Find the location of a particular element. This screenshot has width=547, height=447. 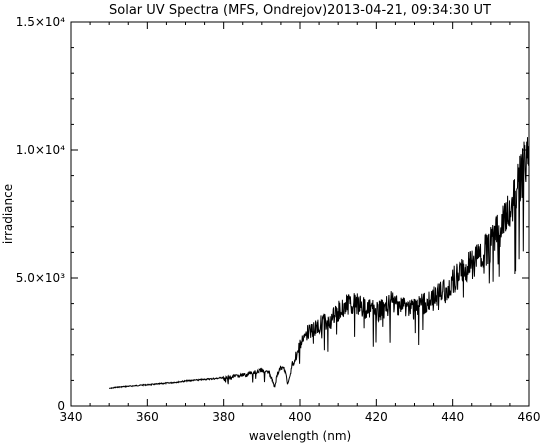

x-tick-label: 360 is located at coordinates (147, 417).